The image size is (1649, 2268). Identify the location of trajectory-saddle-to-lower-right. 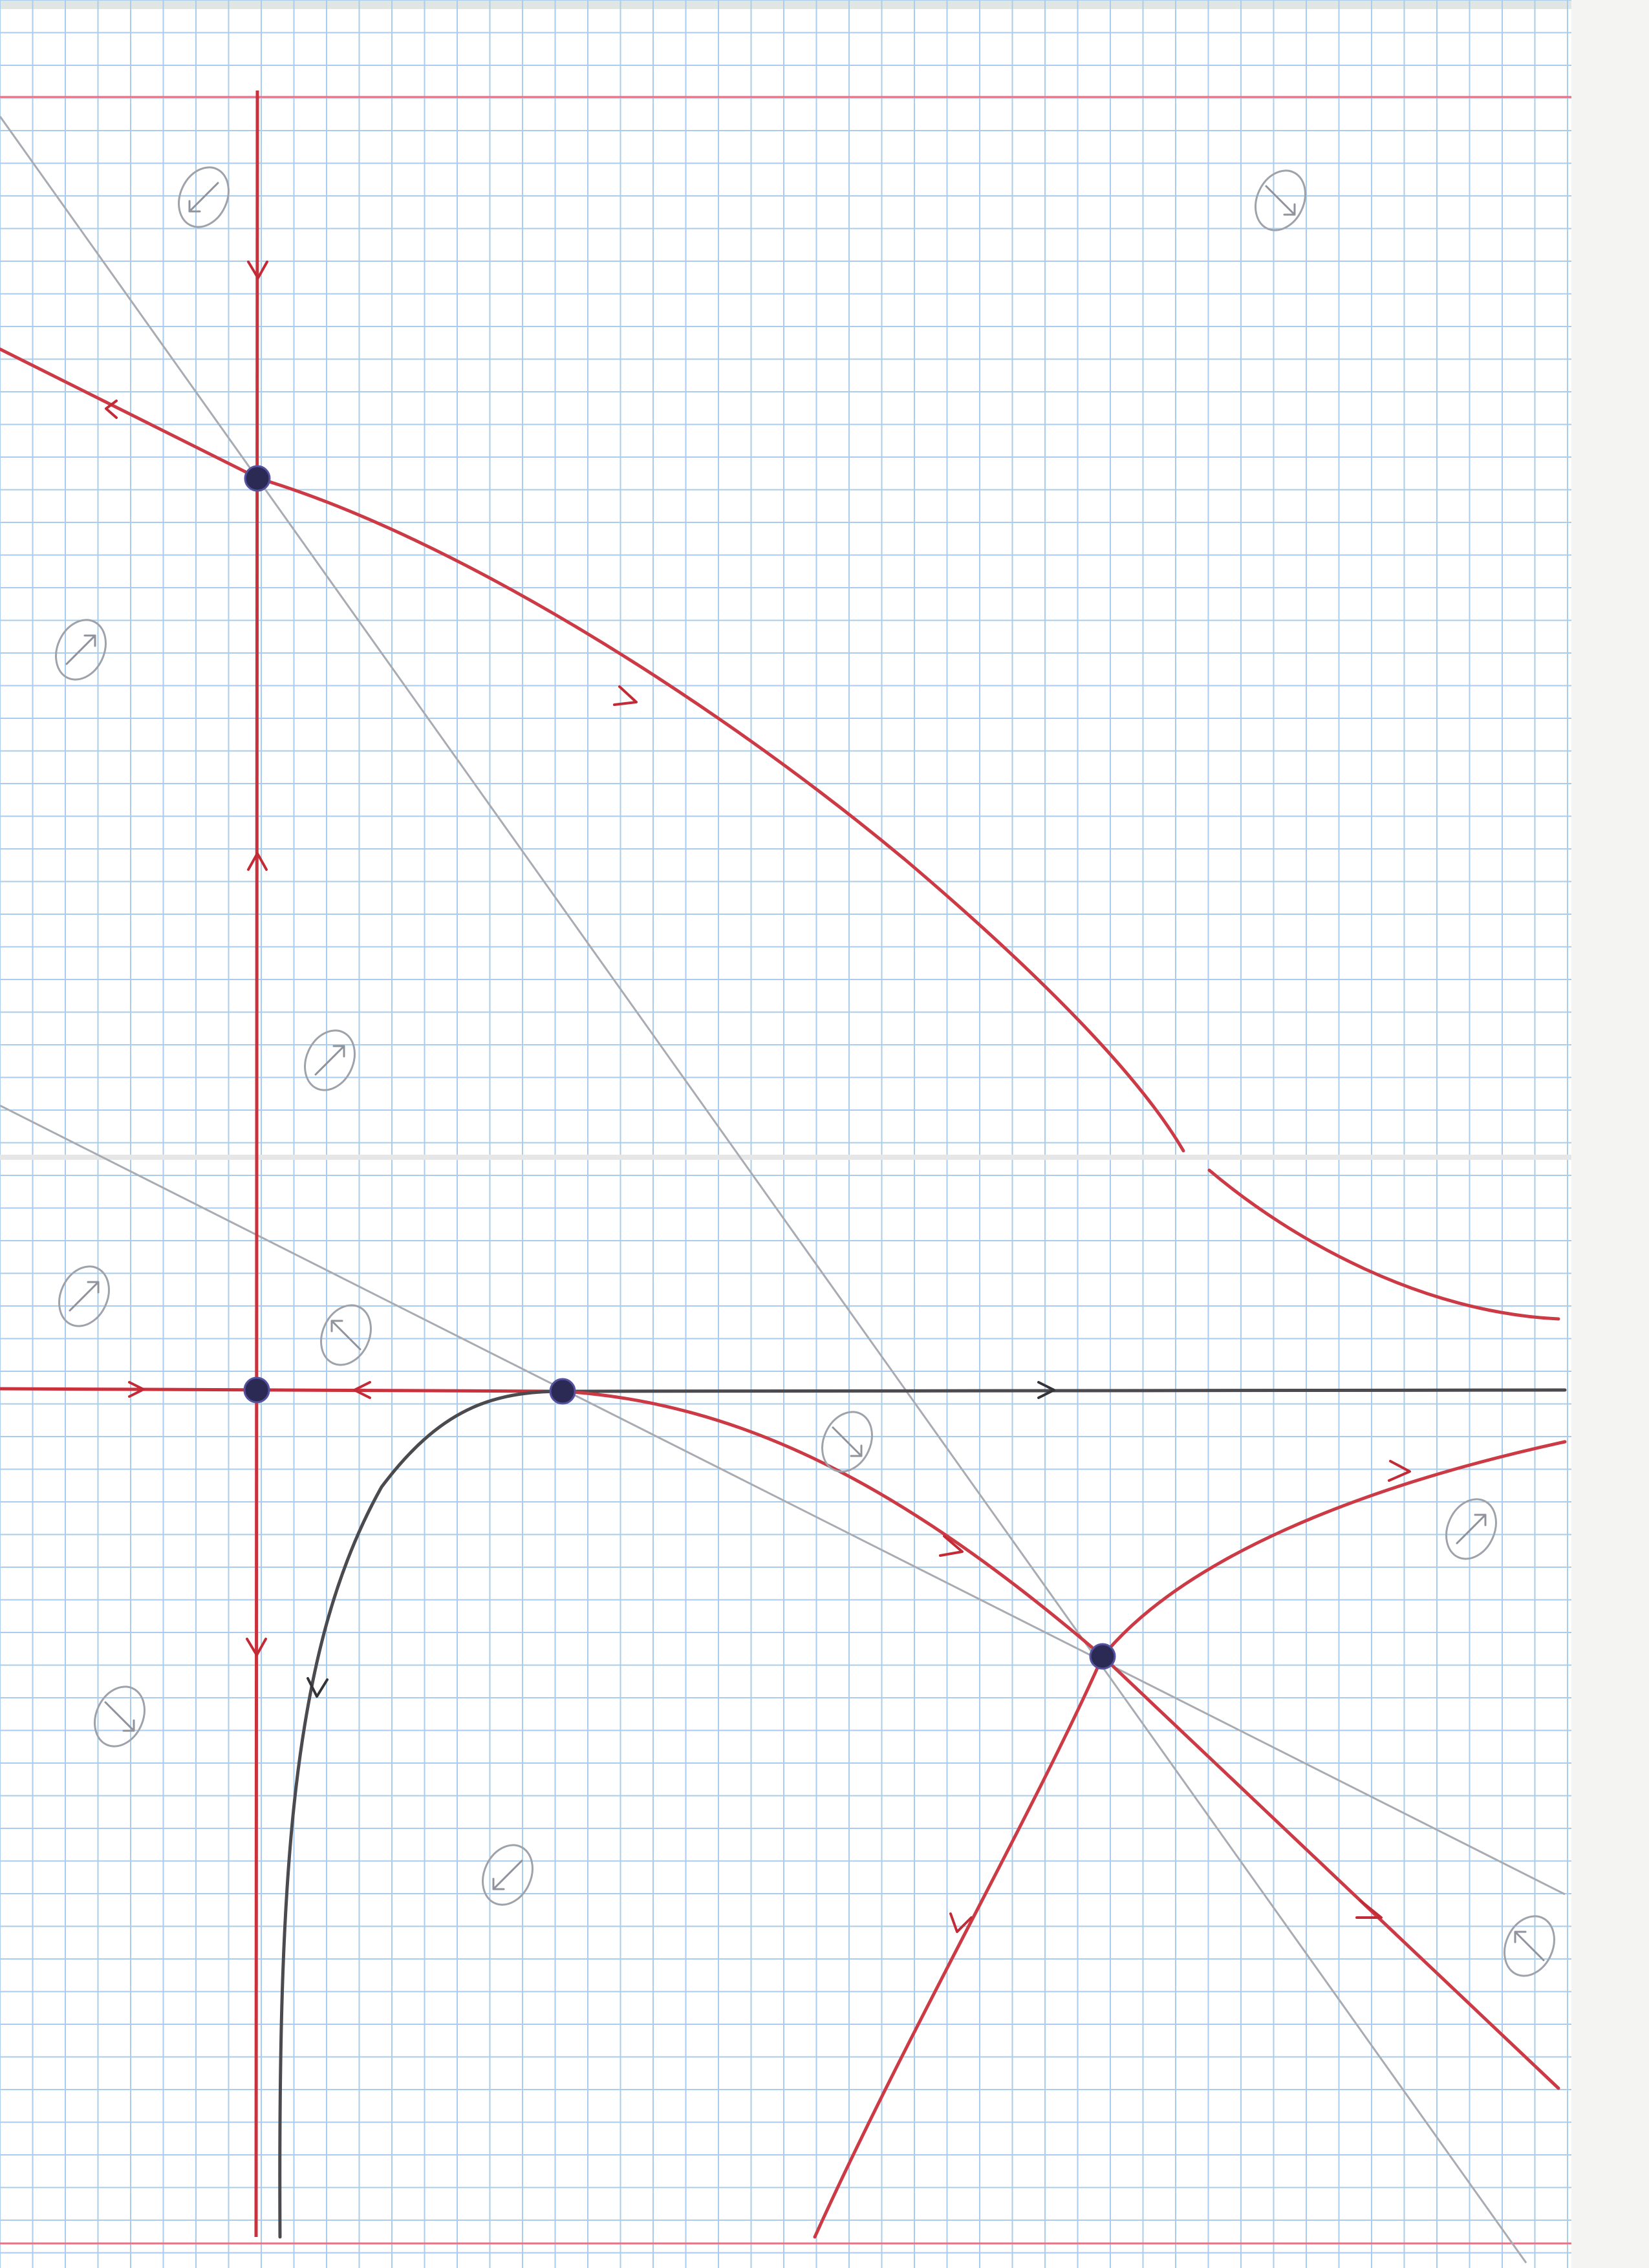
(1330, 1872).